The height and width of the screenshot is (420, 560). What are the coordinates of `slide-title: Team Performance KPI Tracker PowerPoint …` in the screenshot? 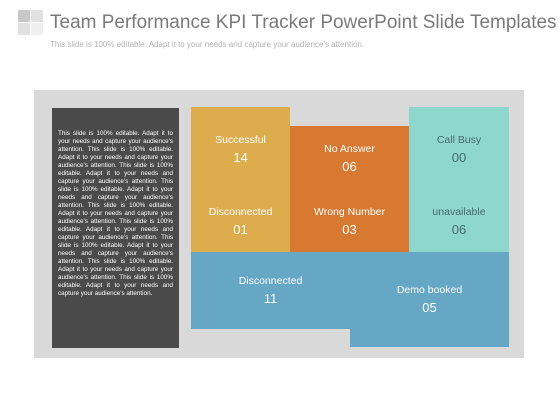 It's located at (303, 22).